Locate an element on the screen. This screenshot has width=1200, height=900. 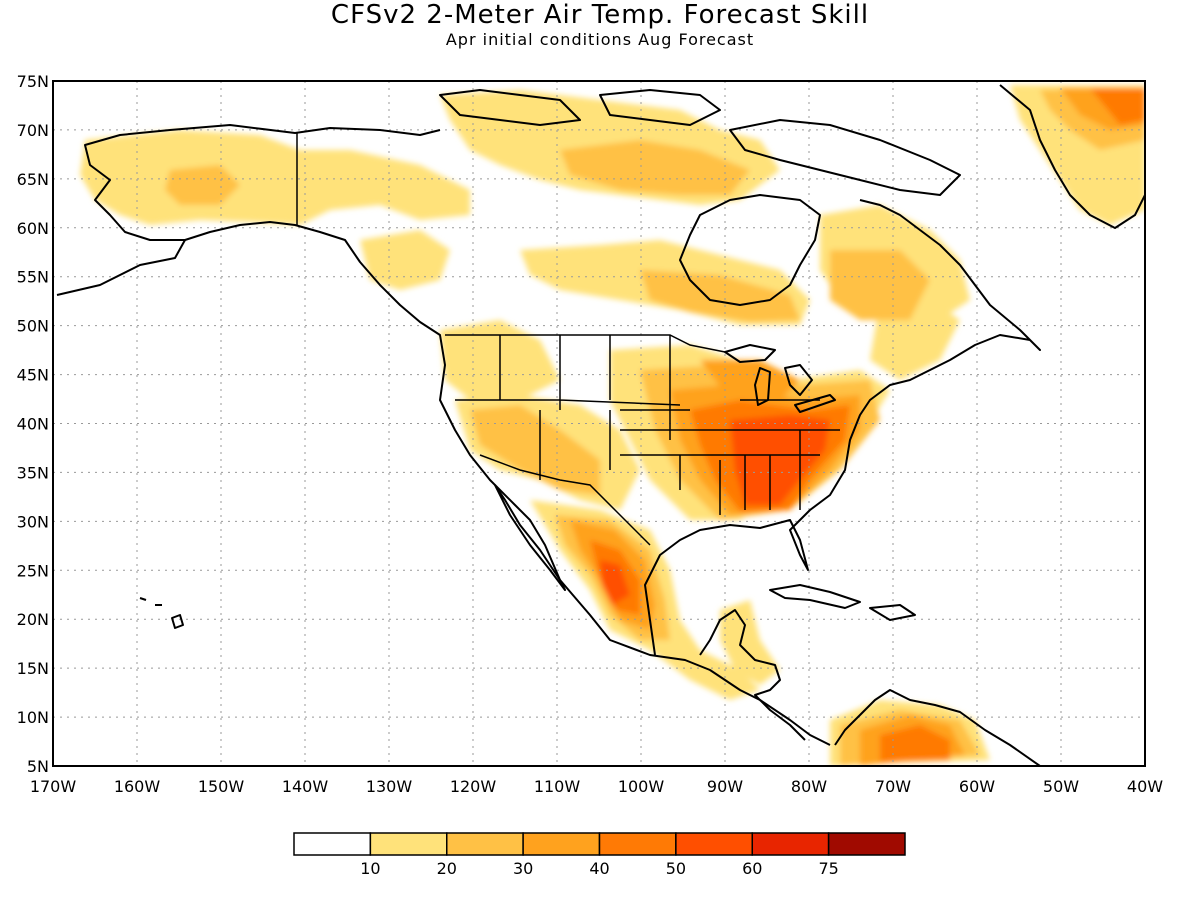
longitude-tick-label: 140W is located at coordinates (305, 786).